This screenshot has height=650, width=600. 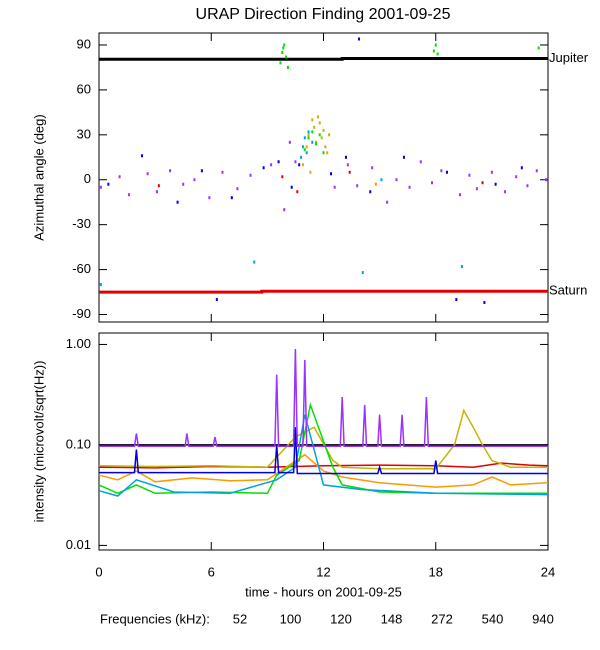 I want to click on x-tick-label: 6, so click(x=211, y=571).